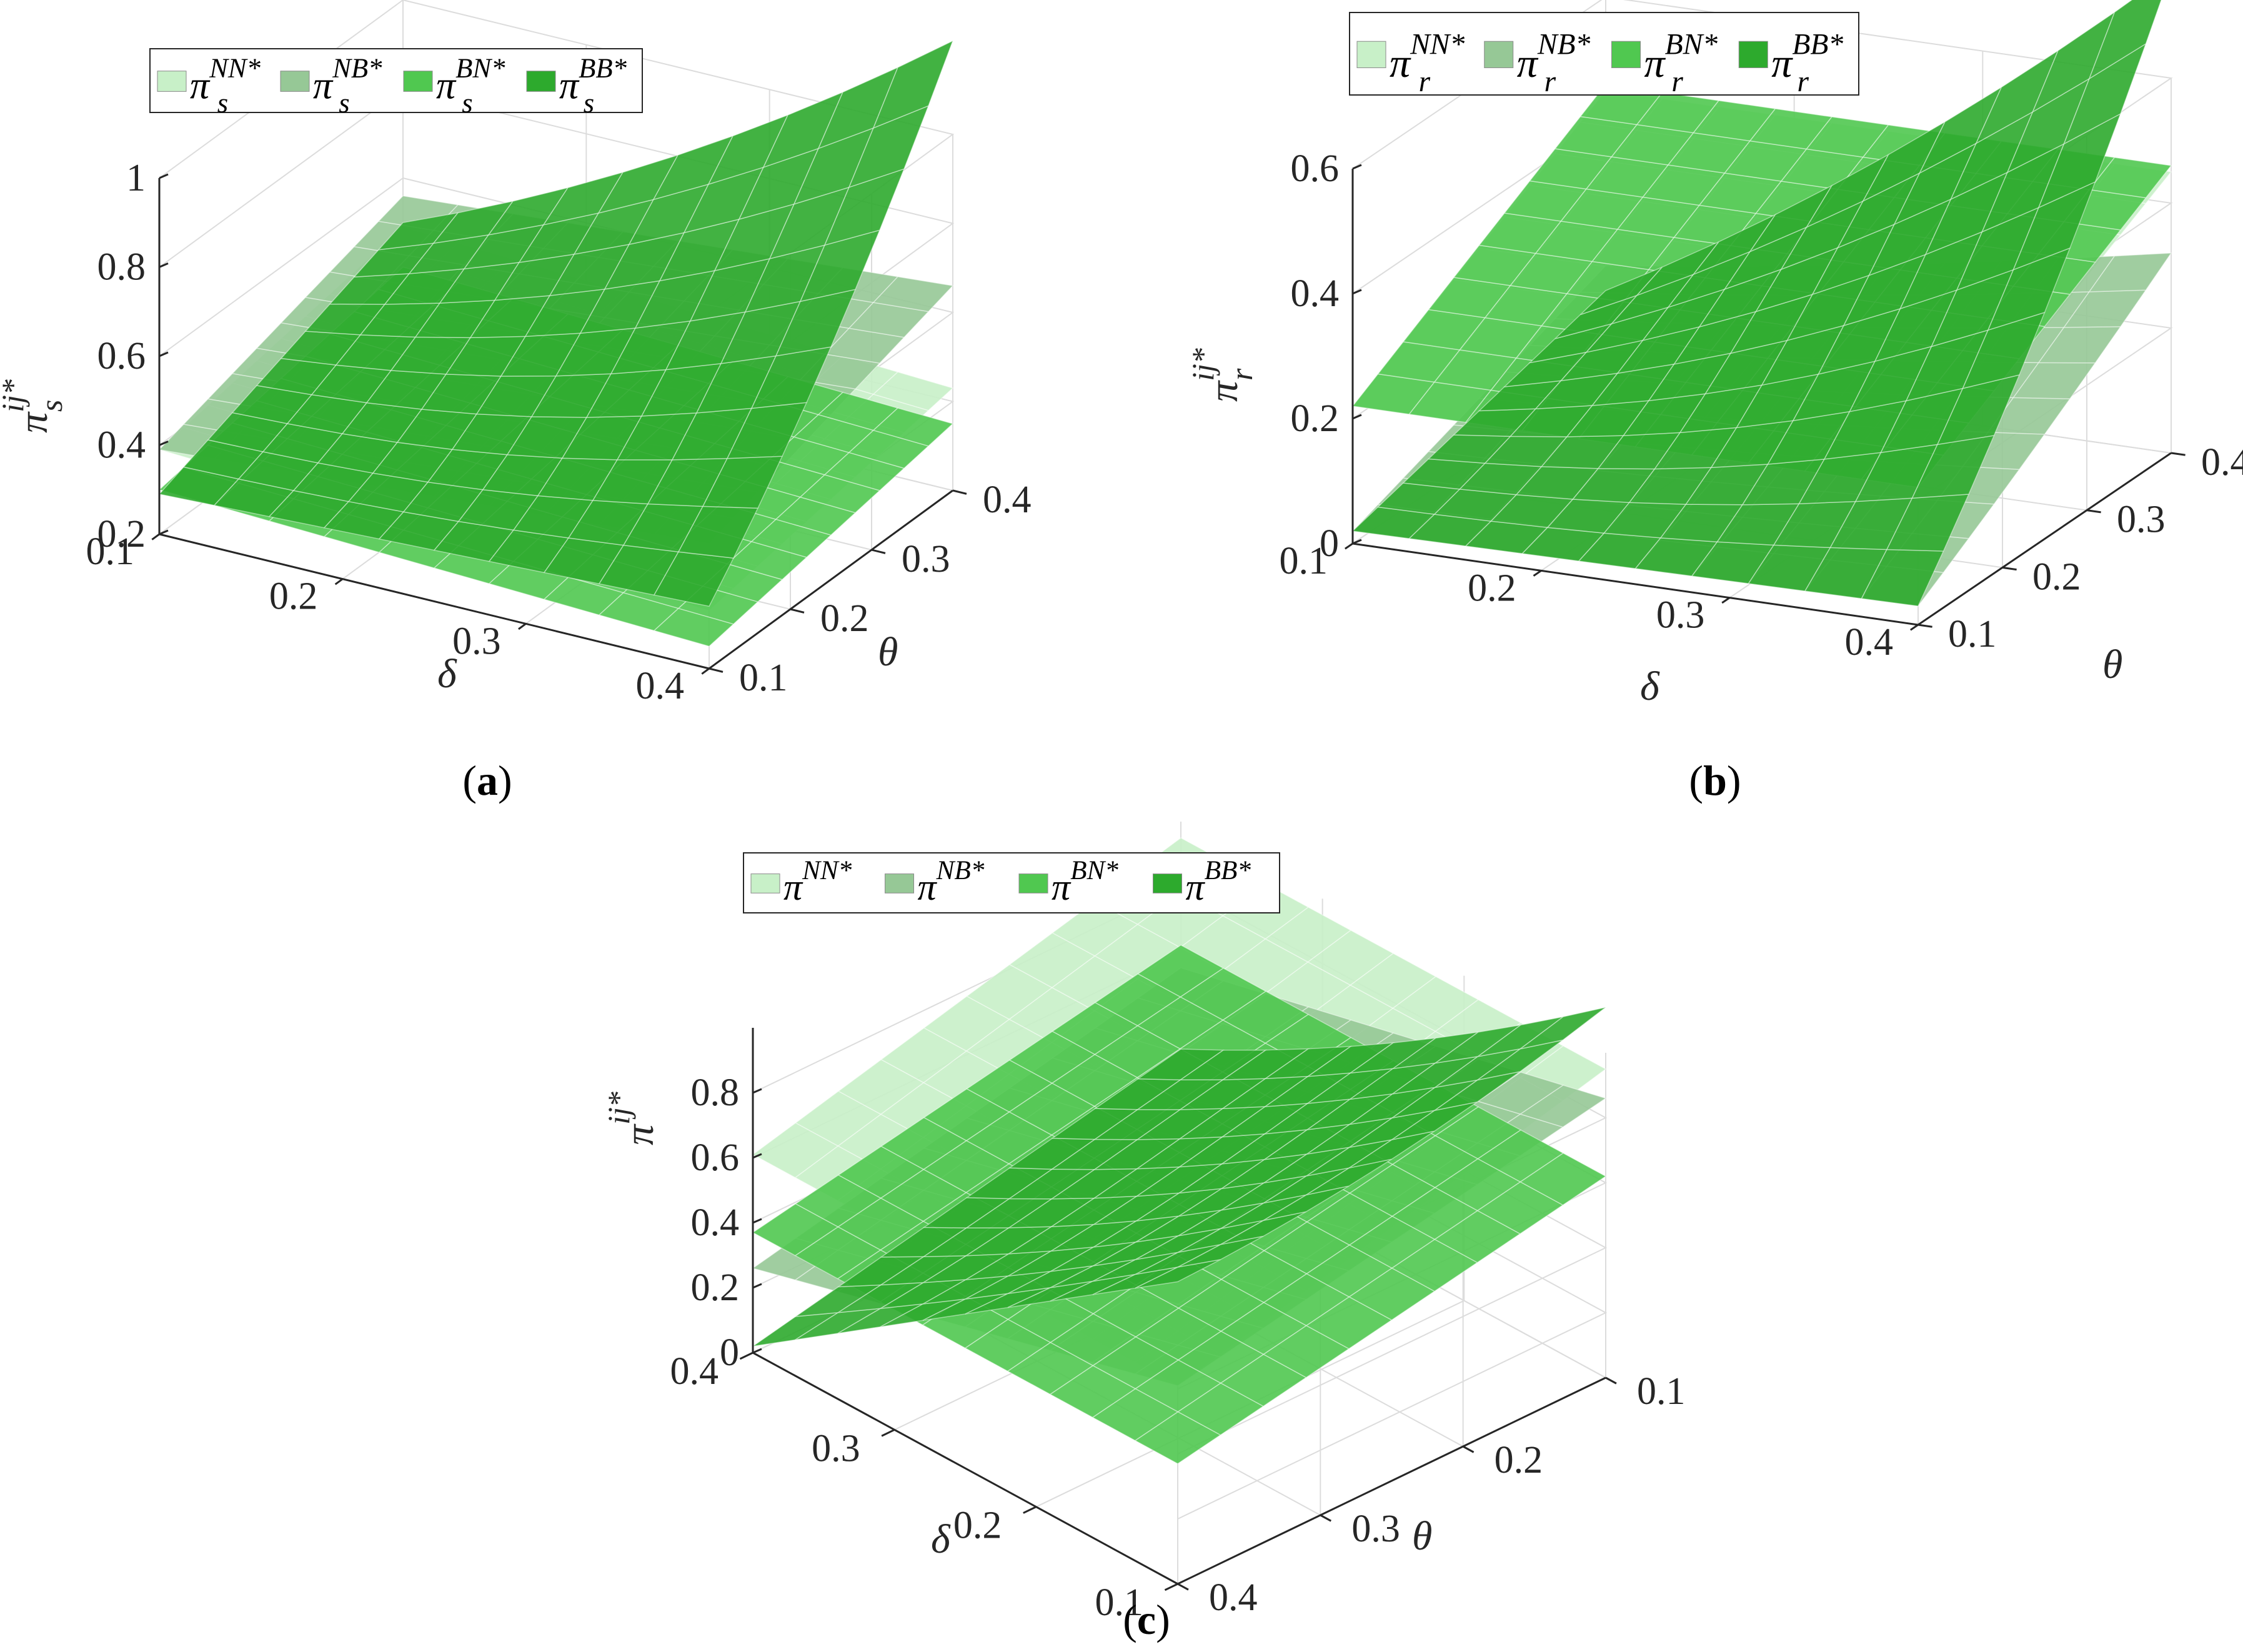 The width and height of the screenshot is (2243, 1652). I want to click on legend-entry: πBB* s, so click(593, 85).